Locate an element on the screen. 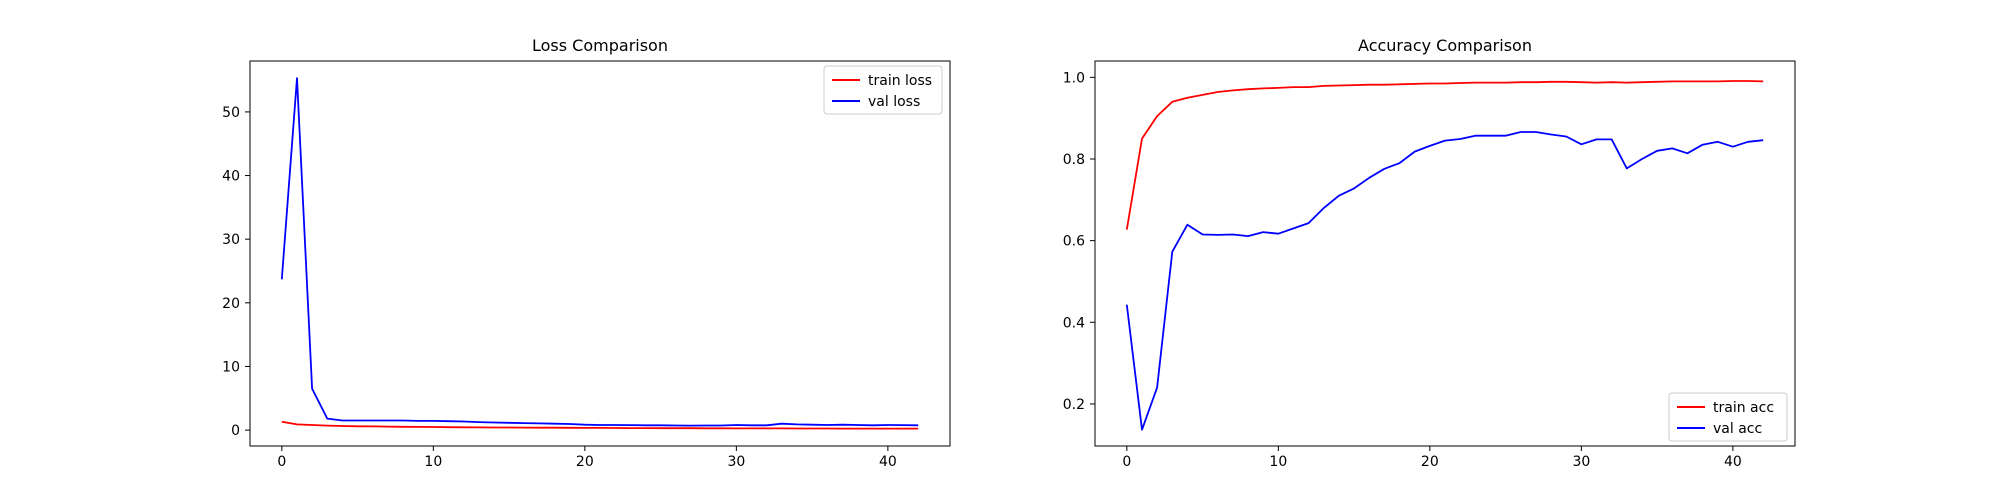 The height and width of the screenshot is (500, 2000). y-tick-label: 0 is located at coordinates (235, 431).